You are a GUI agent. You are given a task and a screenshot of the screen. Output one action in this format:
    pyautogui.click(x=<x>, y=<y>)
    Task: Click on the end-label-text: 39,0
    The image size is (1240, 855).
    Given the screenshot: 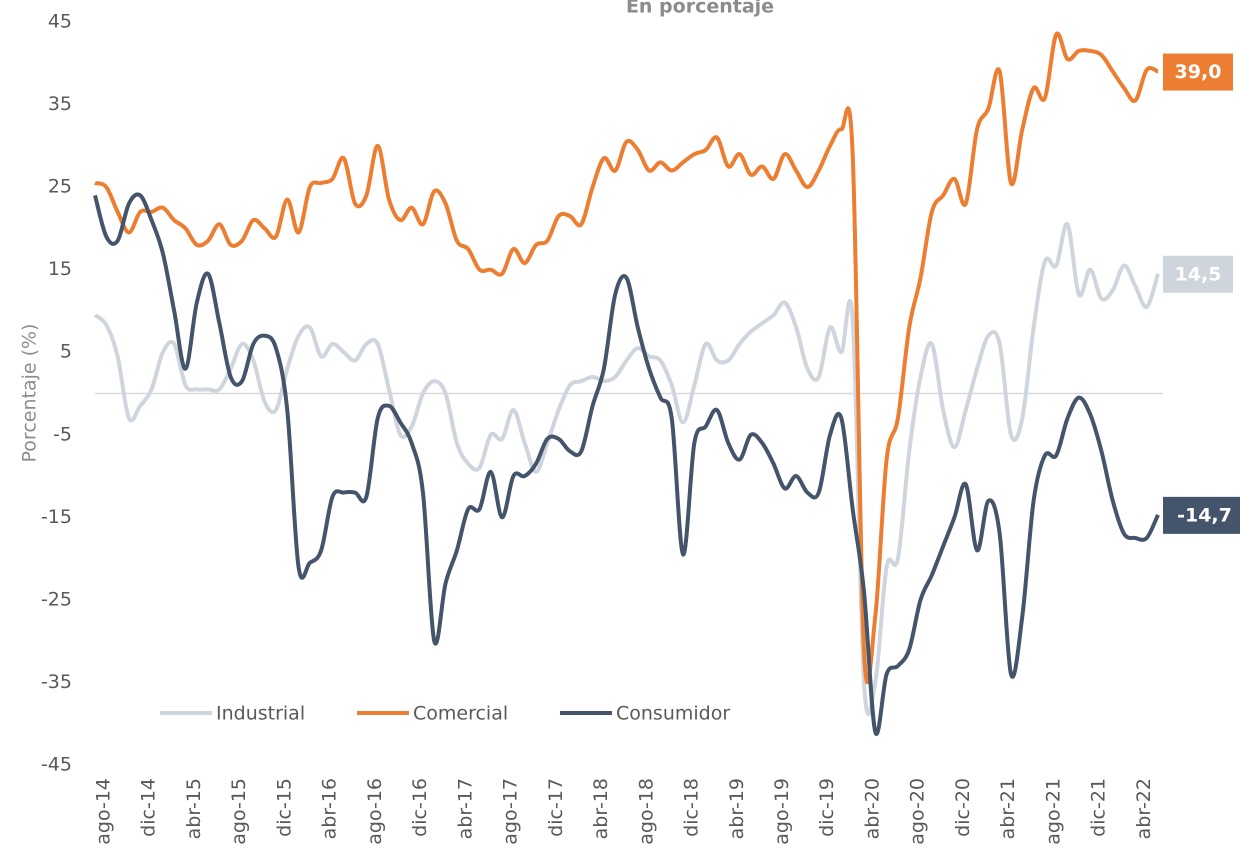 What is the action you would take?
    pyautogui.click(x=1198, y=72)
    